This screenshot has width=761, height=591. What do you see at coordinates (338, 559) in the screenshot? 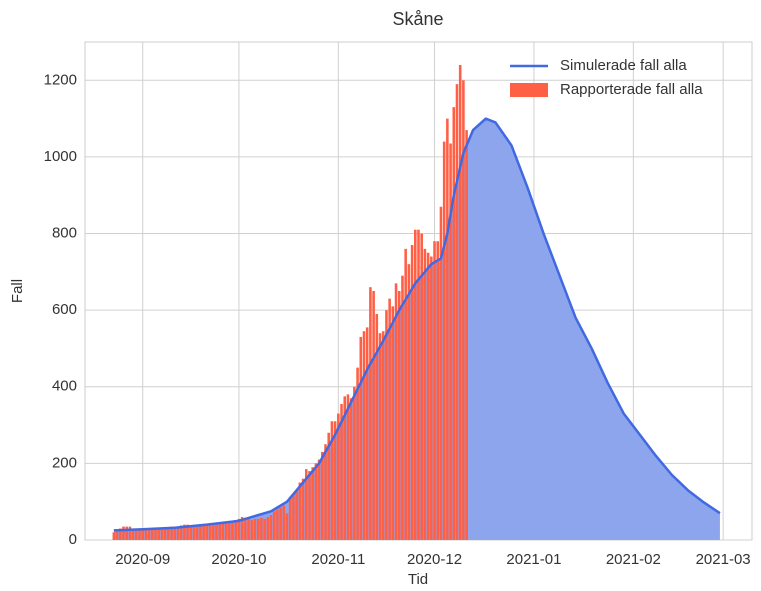
I see `x-tick-label: 2020-11` at bounding box center [338, 559].